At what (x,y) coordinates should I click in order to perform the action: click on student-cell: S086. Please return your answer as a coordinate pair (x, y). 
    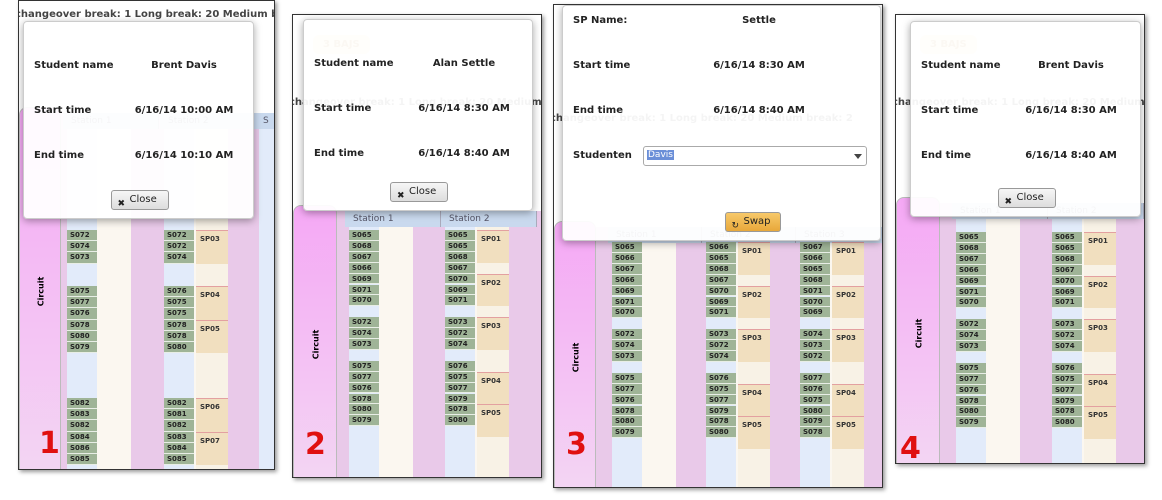
    Looking at the image, I should click on (82, 448).